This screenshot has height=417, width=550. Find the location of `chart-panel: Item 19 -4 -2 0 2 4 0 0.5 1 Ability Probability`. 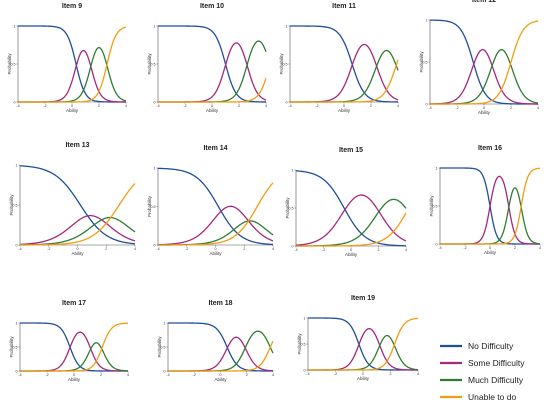

chart-panel: Item 19 -4 -2 0 2 4 0 0.5 1 Ability Probability is located at coordinates (358, 338).